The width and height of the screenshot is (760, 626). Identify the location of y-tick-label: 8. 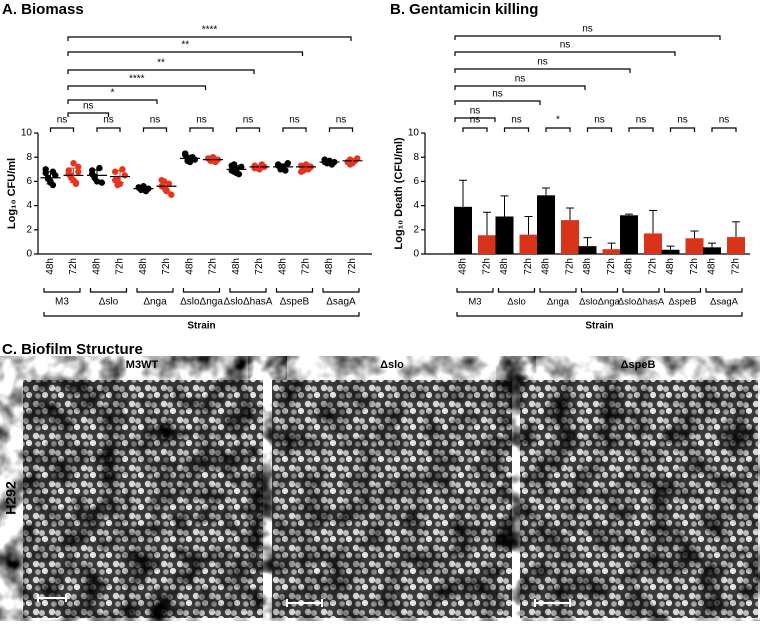
(416, 157).